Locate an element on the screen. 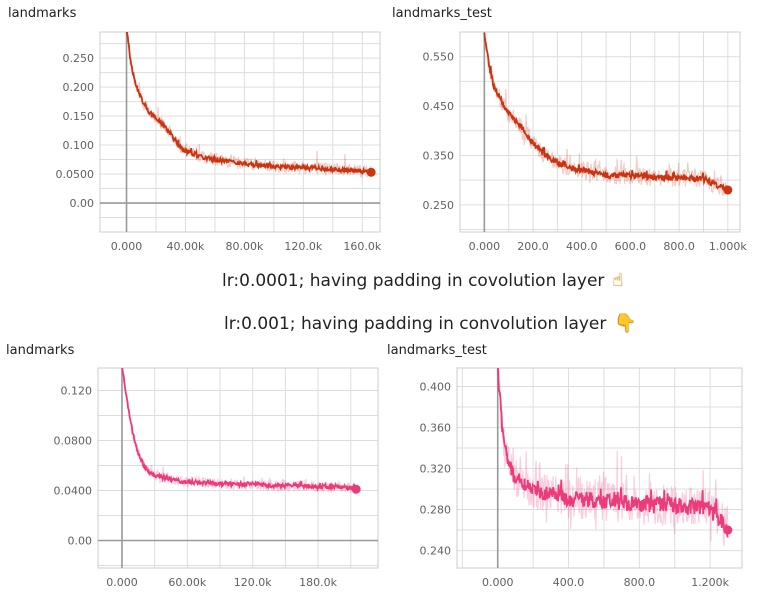 The image size is (771, 599). x-tick-label: 80.00k is located at coordinates (244, 246).